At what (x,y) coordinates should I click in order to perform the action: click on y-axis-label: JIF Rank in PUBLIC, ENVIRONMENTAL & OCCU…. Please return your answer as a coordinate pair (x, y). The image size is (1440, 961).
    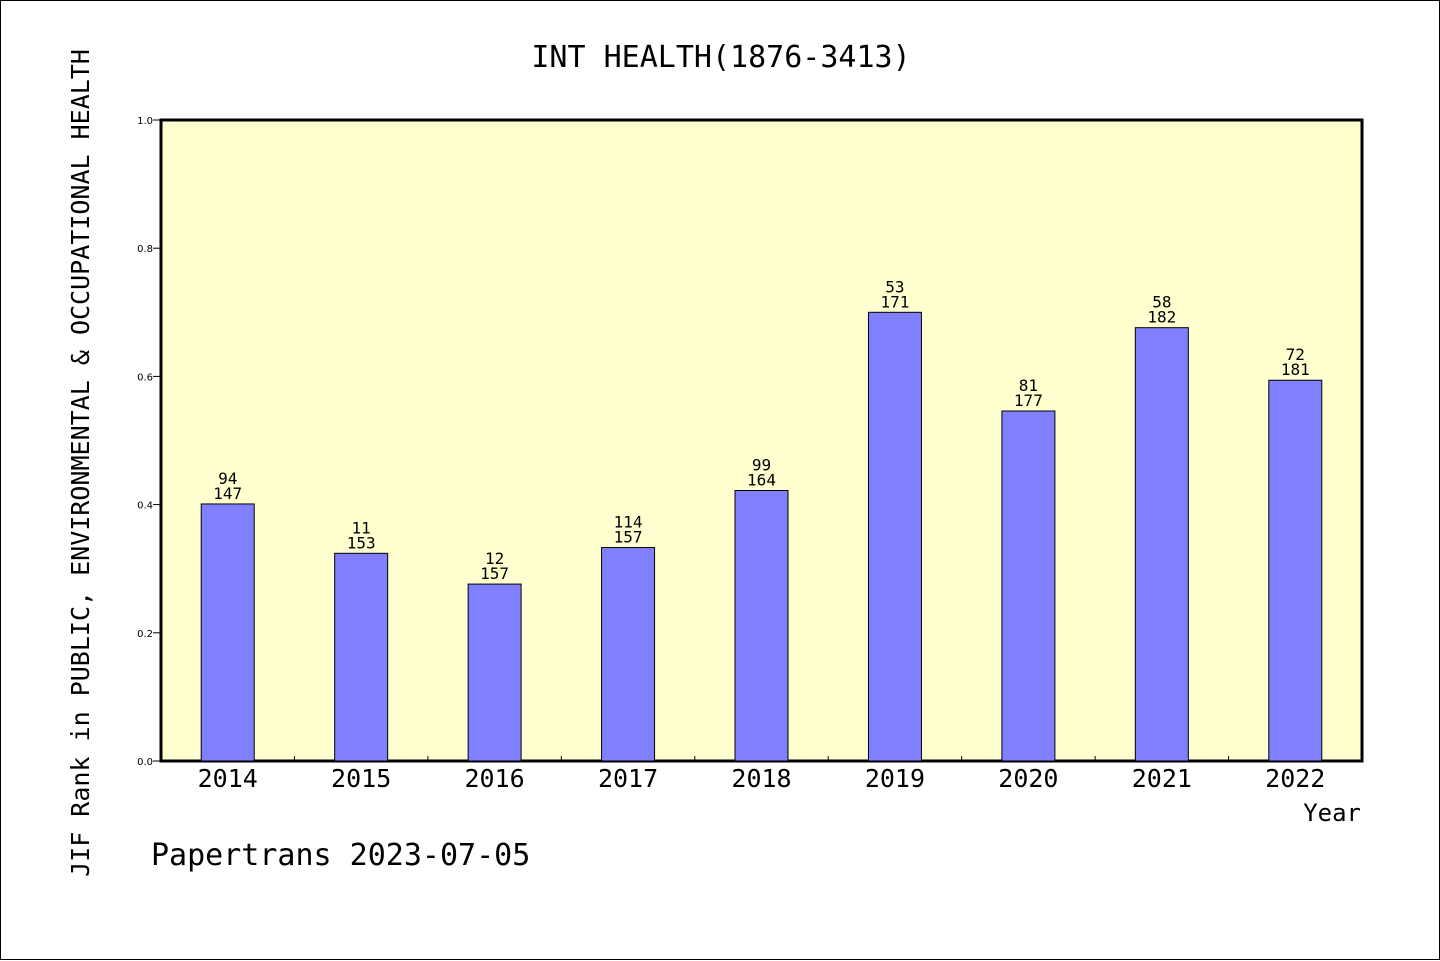
    Looking at the image, I should click on (80, 463).